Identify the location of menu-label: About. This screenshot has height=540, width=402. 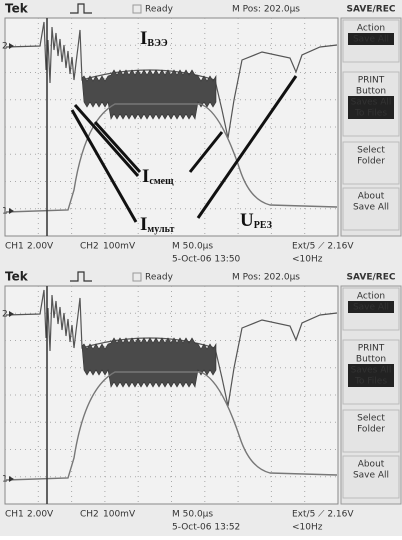
(371, 465).